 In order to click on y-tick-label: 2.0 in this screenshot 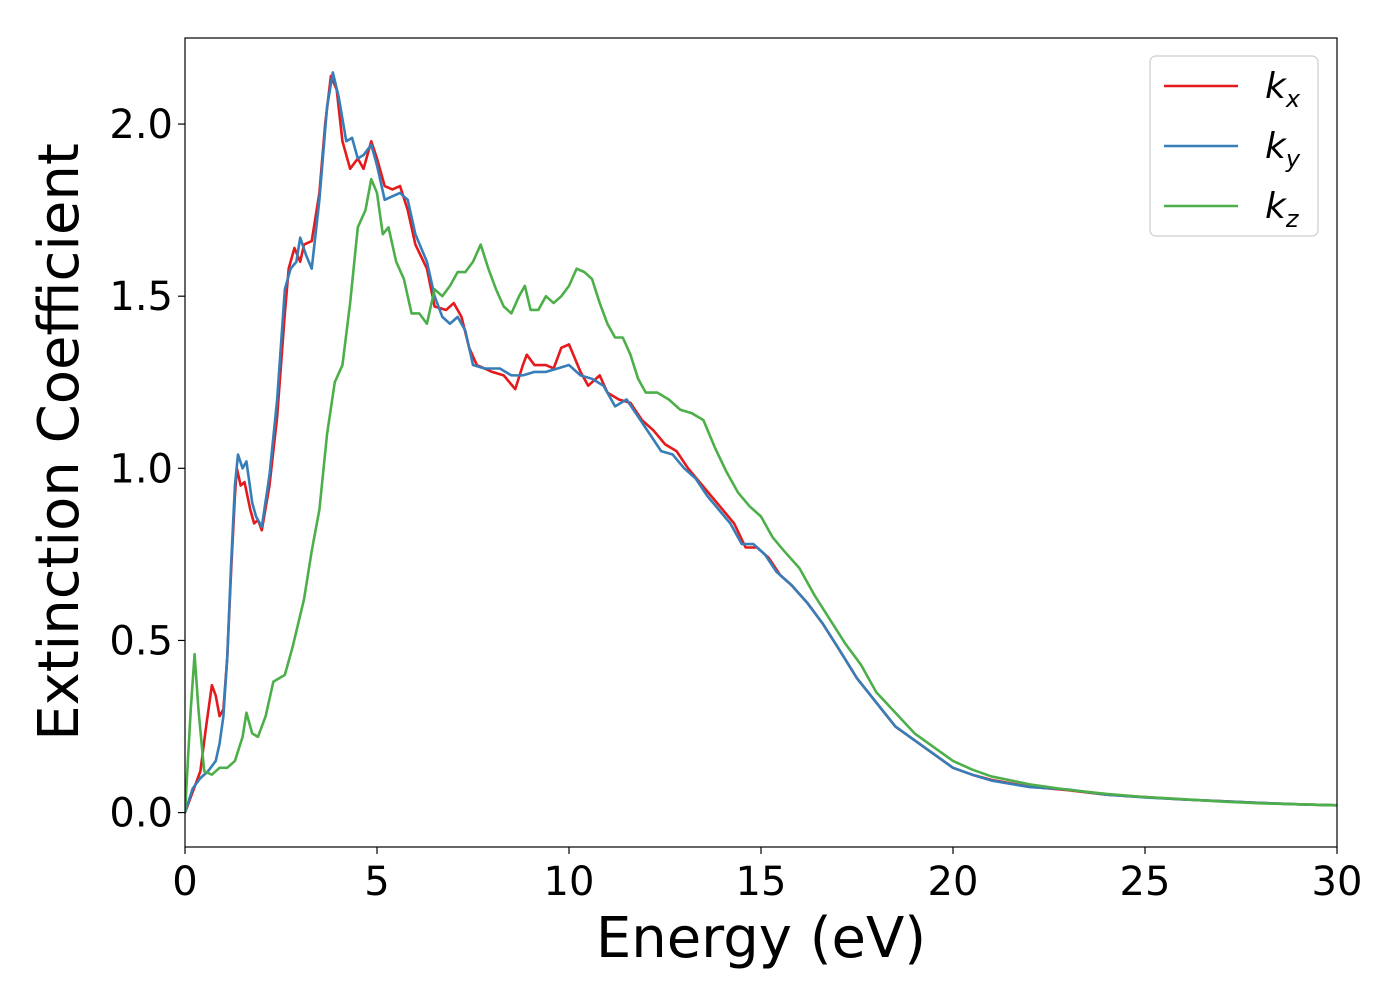, I will do `click(141, 125)`.